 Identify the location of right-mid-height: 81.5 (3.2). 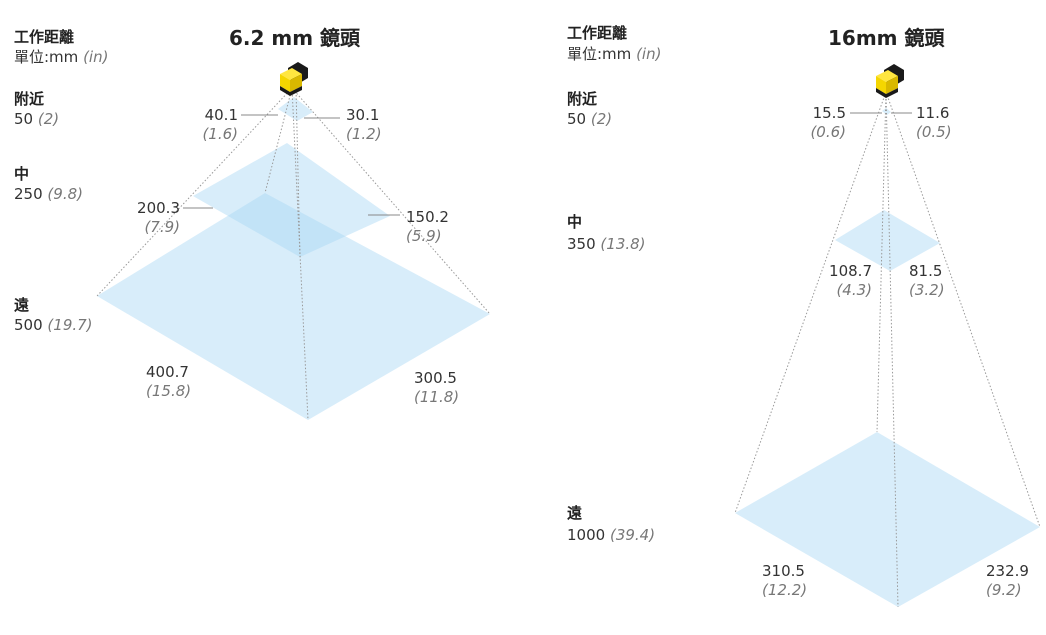
(927, 281).